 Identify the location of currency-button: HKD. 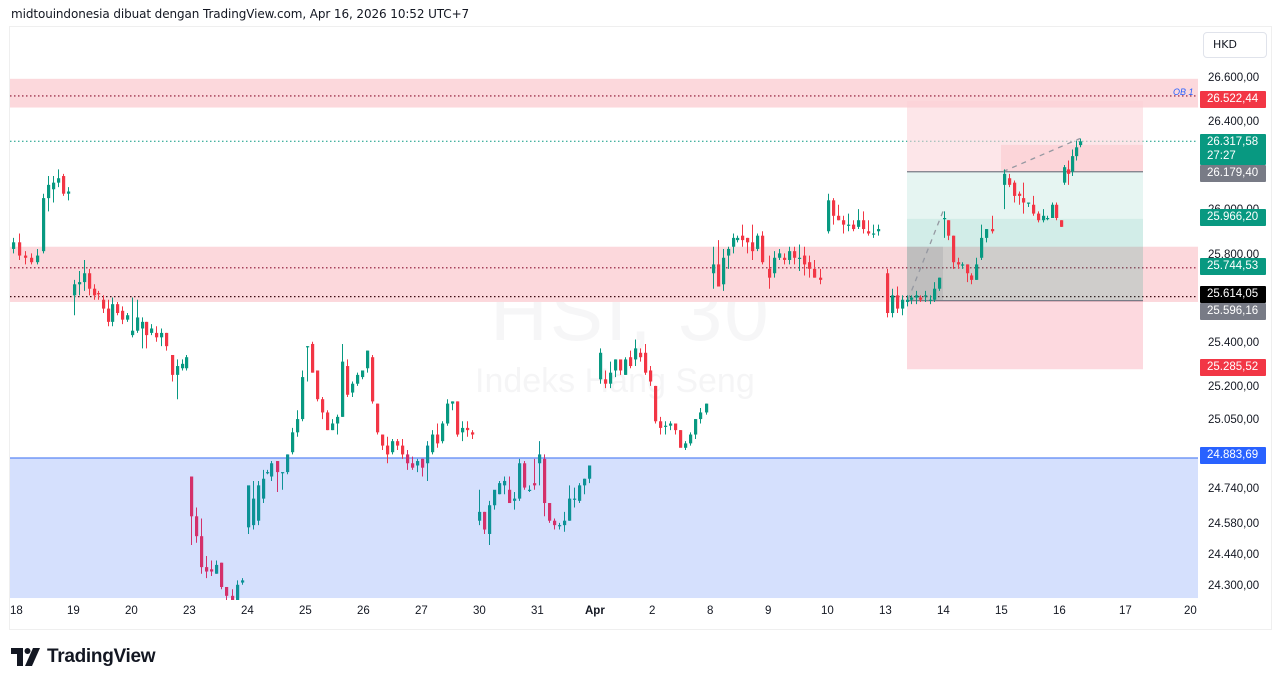
(1235, 45).